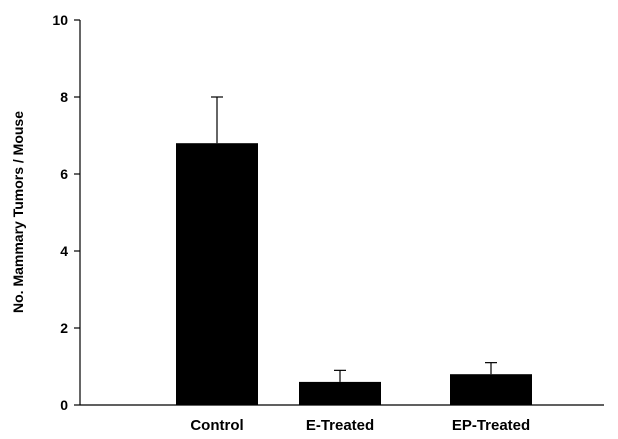  I want to click on y-tick-label: 6, so click(64, 174).